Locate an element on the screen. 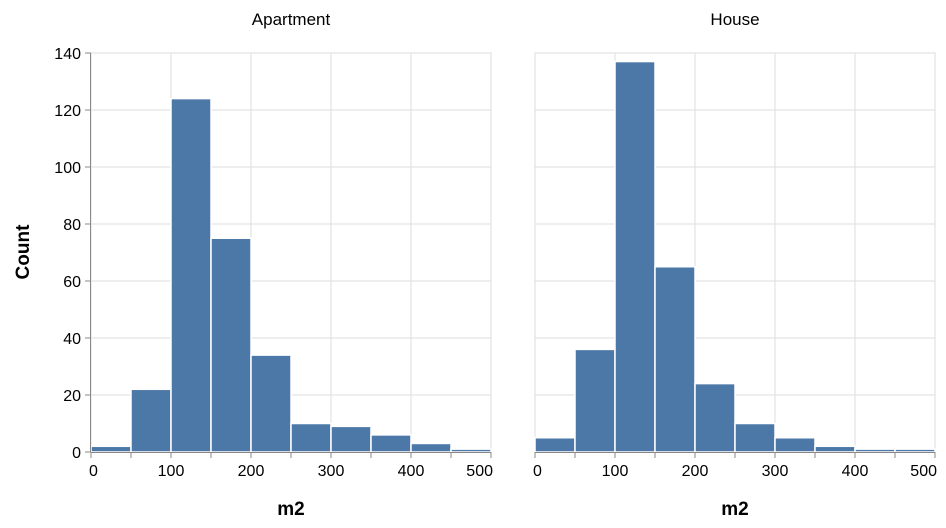 The width and height of the screenshot is (946, 528). facet-title: House is located at coordinates (734, 19).